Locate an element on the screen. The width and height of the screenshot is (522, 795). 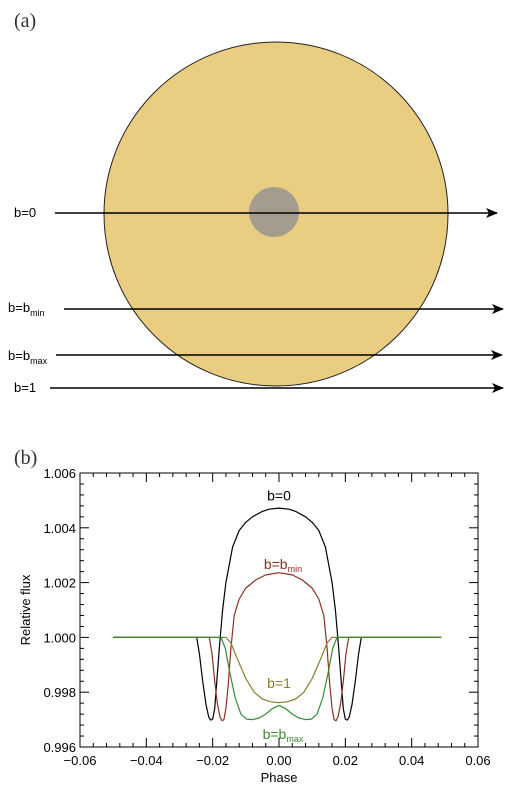
transit-label-b1: b=1 is located at coordinates (25, 387).